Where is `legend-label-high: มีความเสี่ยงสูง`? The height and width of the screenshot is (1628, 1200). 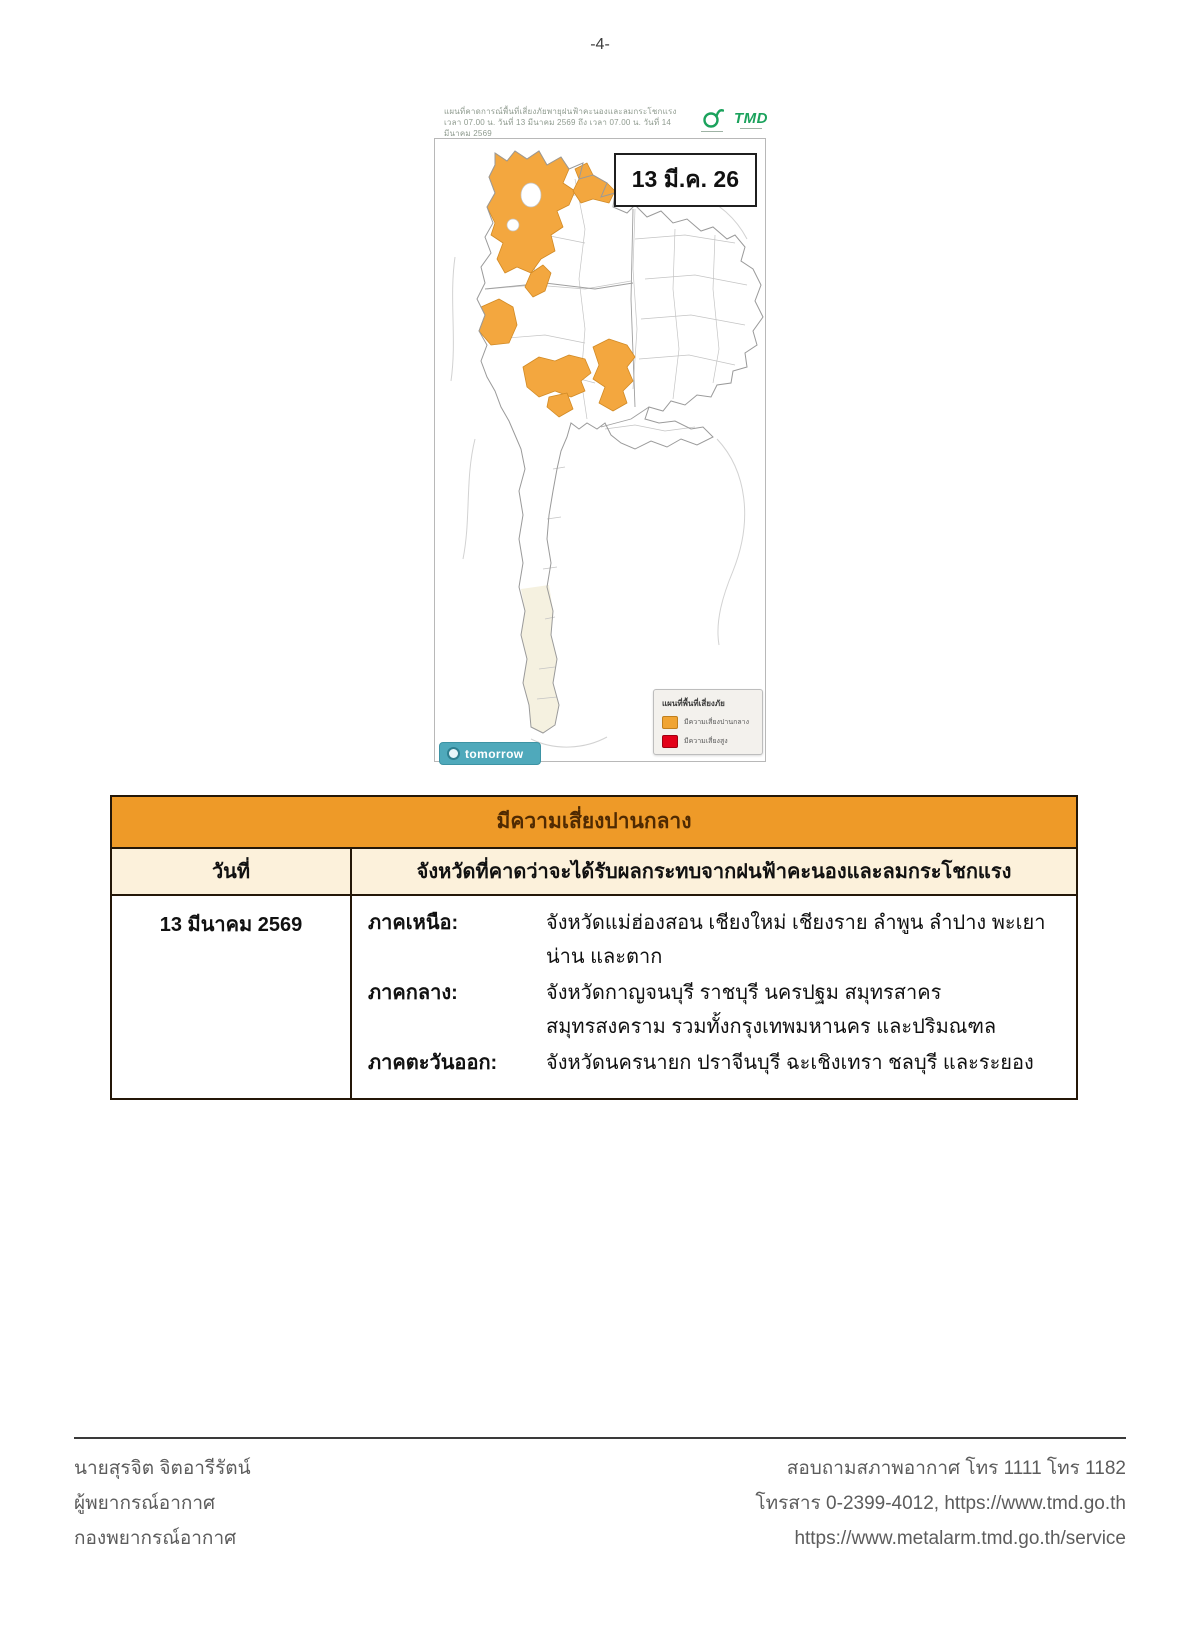
legend-label-high: มีความเสี่ยงสูง is located at coordinates (706, 741).